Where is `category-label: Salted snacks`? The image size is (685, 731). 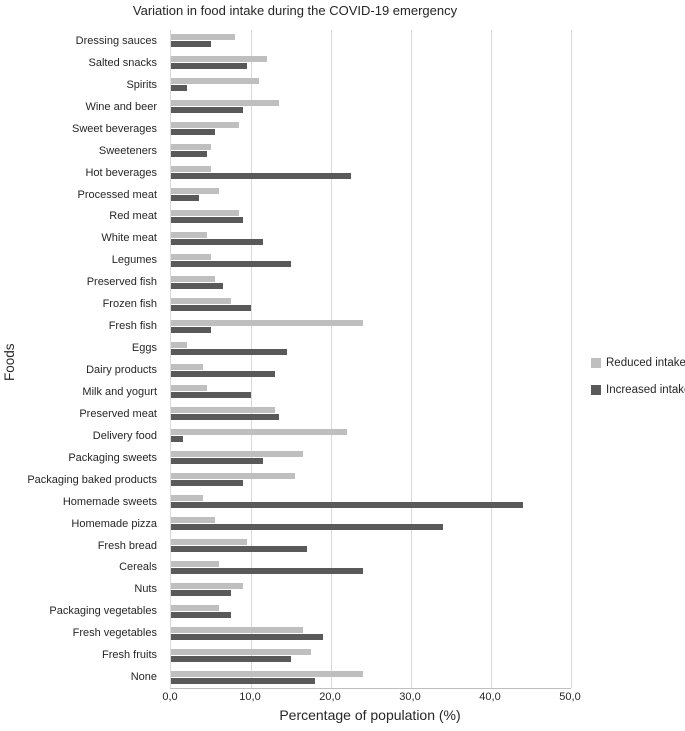 category-label: Salted snacks is located at coordinates (122, 62).